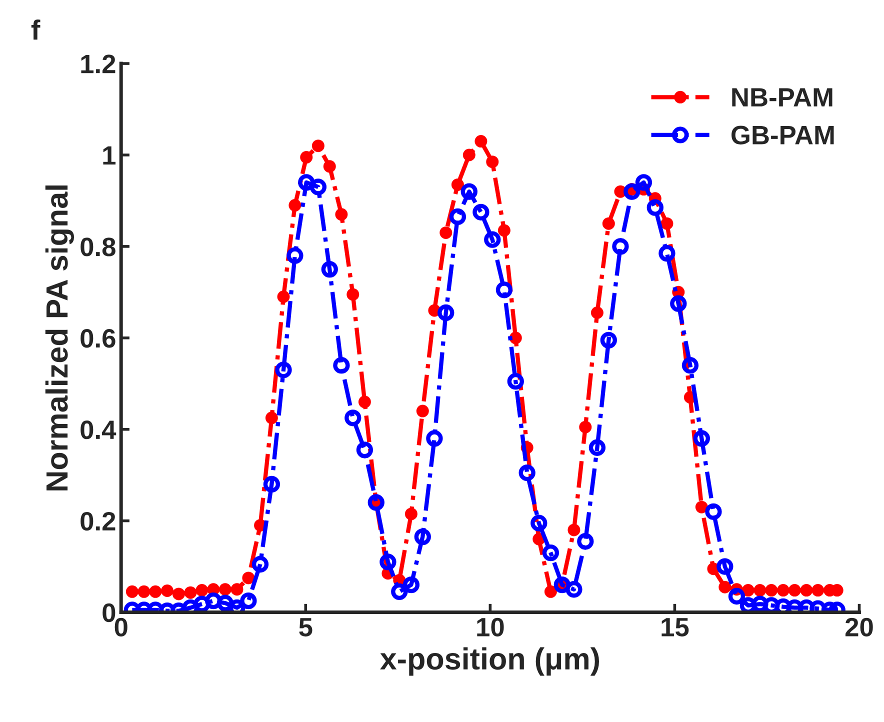 This screenshot has width=884, height=722. What do you see at coordinates (98, 338) in the screenshot?
I see `y-tick-label: 0.6` at bounding box center [98, 338].